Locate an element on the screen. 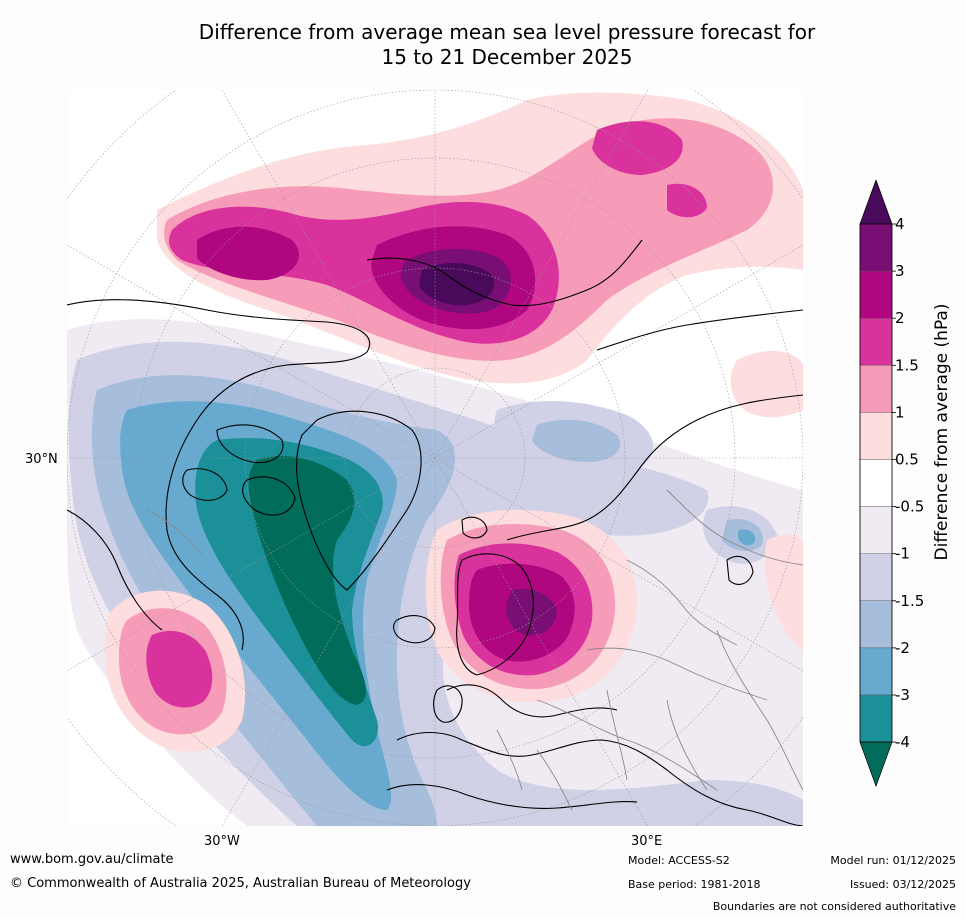 Image resolution: width=965 pixels, height=919 pixels. colorbar-tick-label: -0.5 is located at coordinates (909, 507).